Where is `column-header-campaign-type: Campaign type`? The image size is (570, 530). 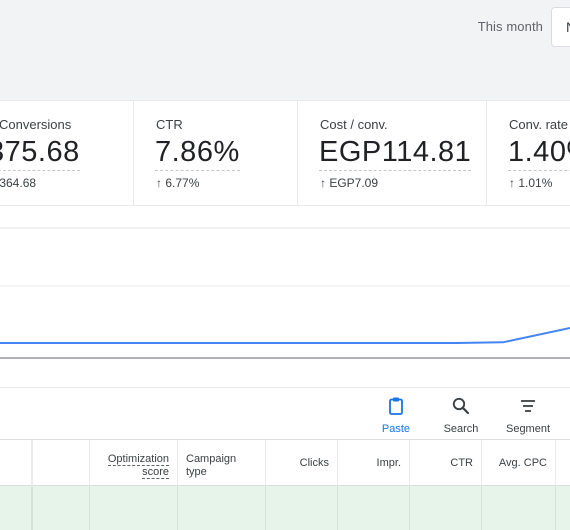
column-header-campaign-type: Campaign type is located at coordinates (222, 463).